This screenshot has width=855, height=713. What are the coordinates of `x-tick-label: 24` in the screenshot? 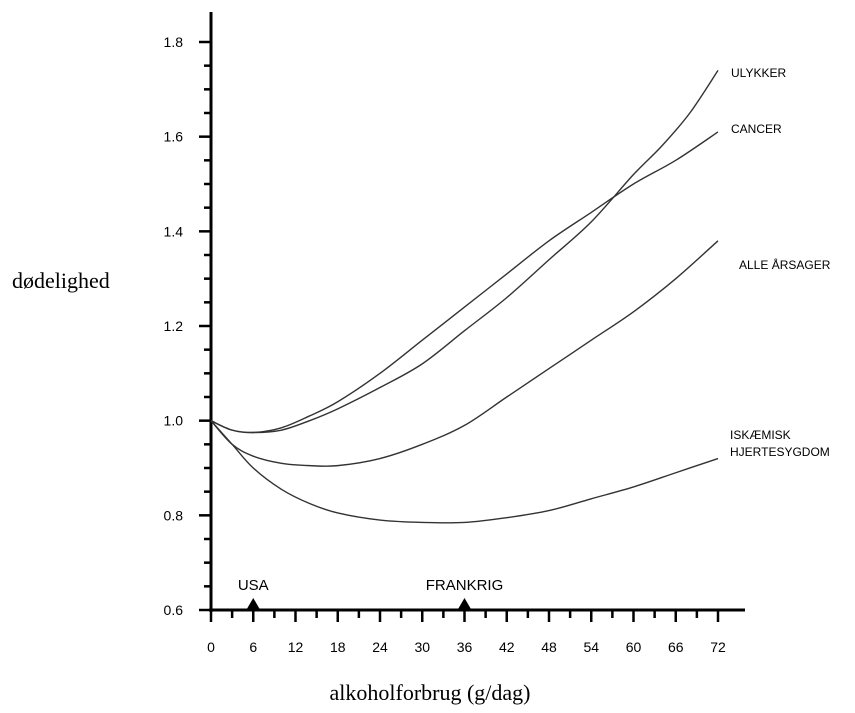 It's located at (380, 647).